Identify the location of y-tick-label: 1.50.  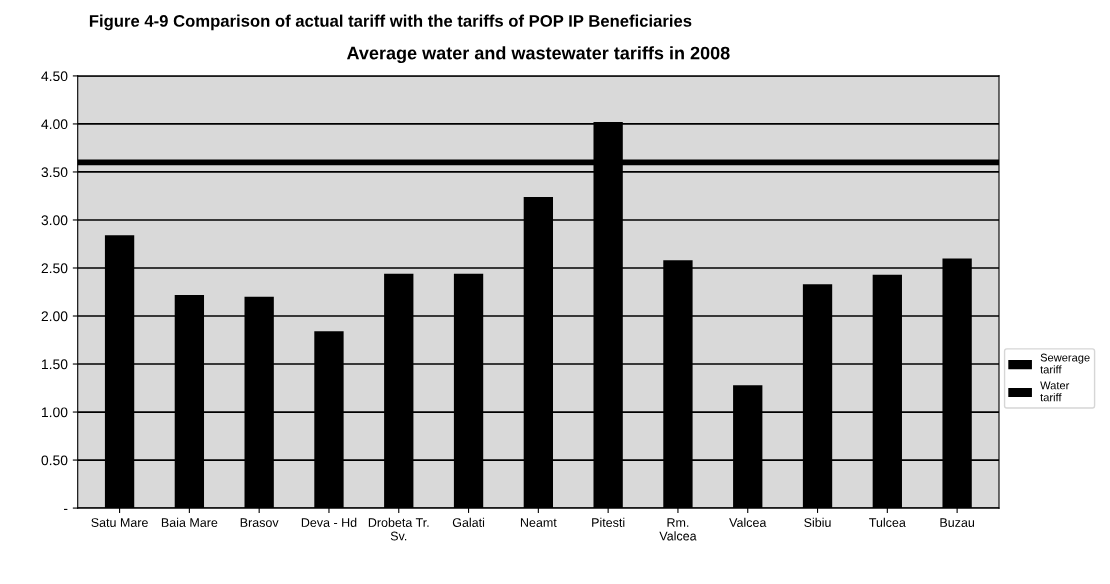
(55, 364).